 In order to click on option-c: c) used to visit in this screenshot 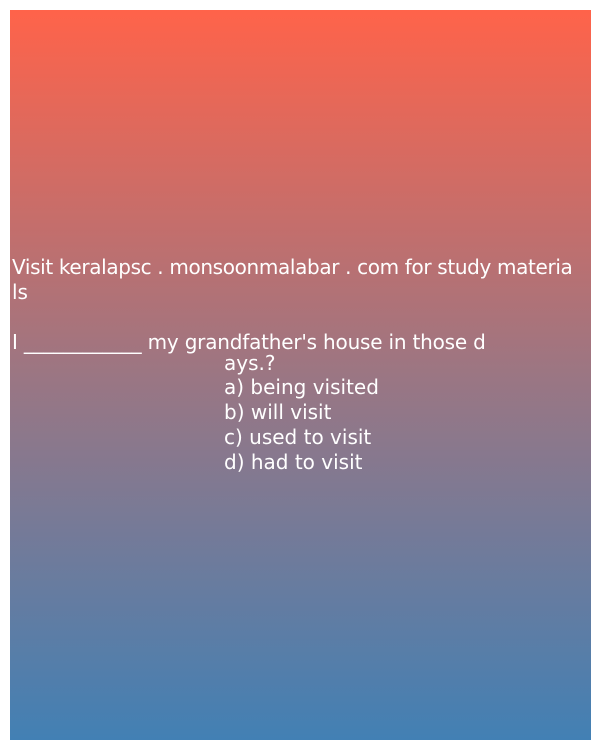, I will do `click(298, 437)`.